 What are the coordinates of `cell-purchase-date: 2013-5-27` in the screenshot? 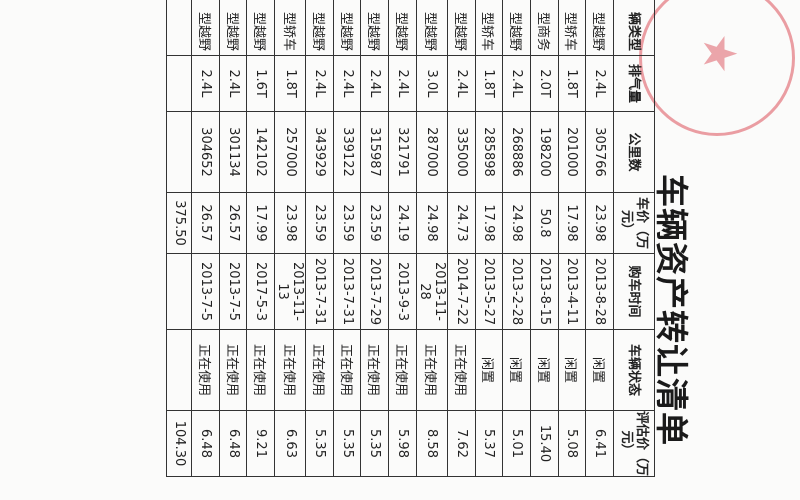 It's located at (489, 291).